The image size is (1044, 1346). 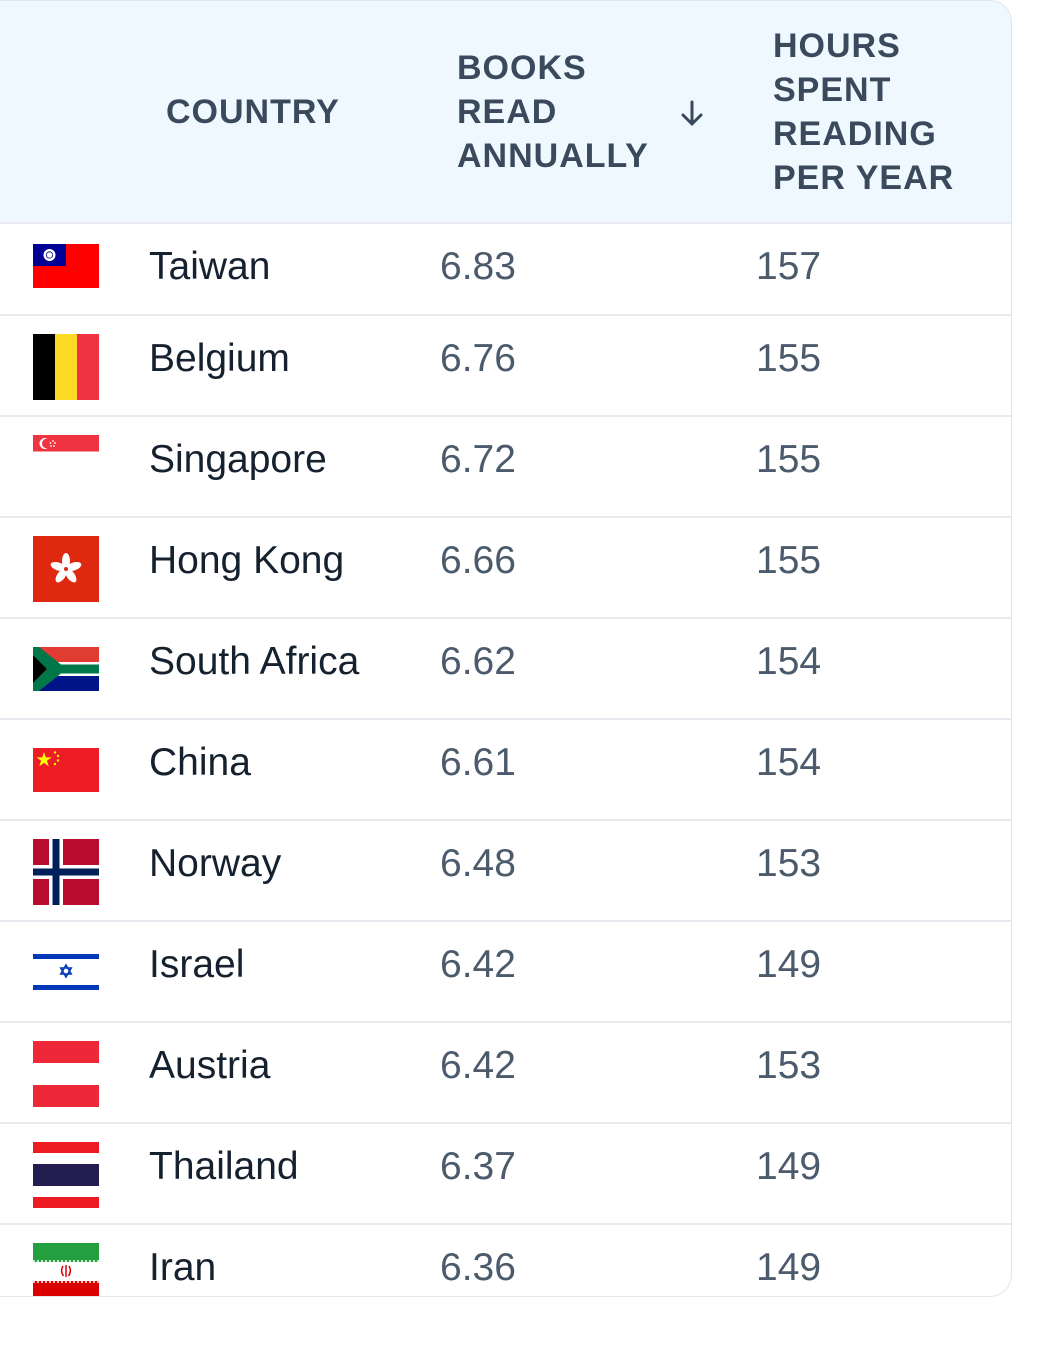 What do you see at coordinates (215, 863) in the screenshot?
I see `country-name: Norway` at bounding box center [215, 863].